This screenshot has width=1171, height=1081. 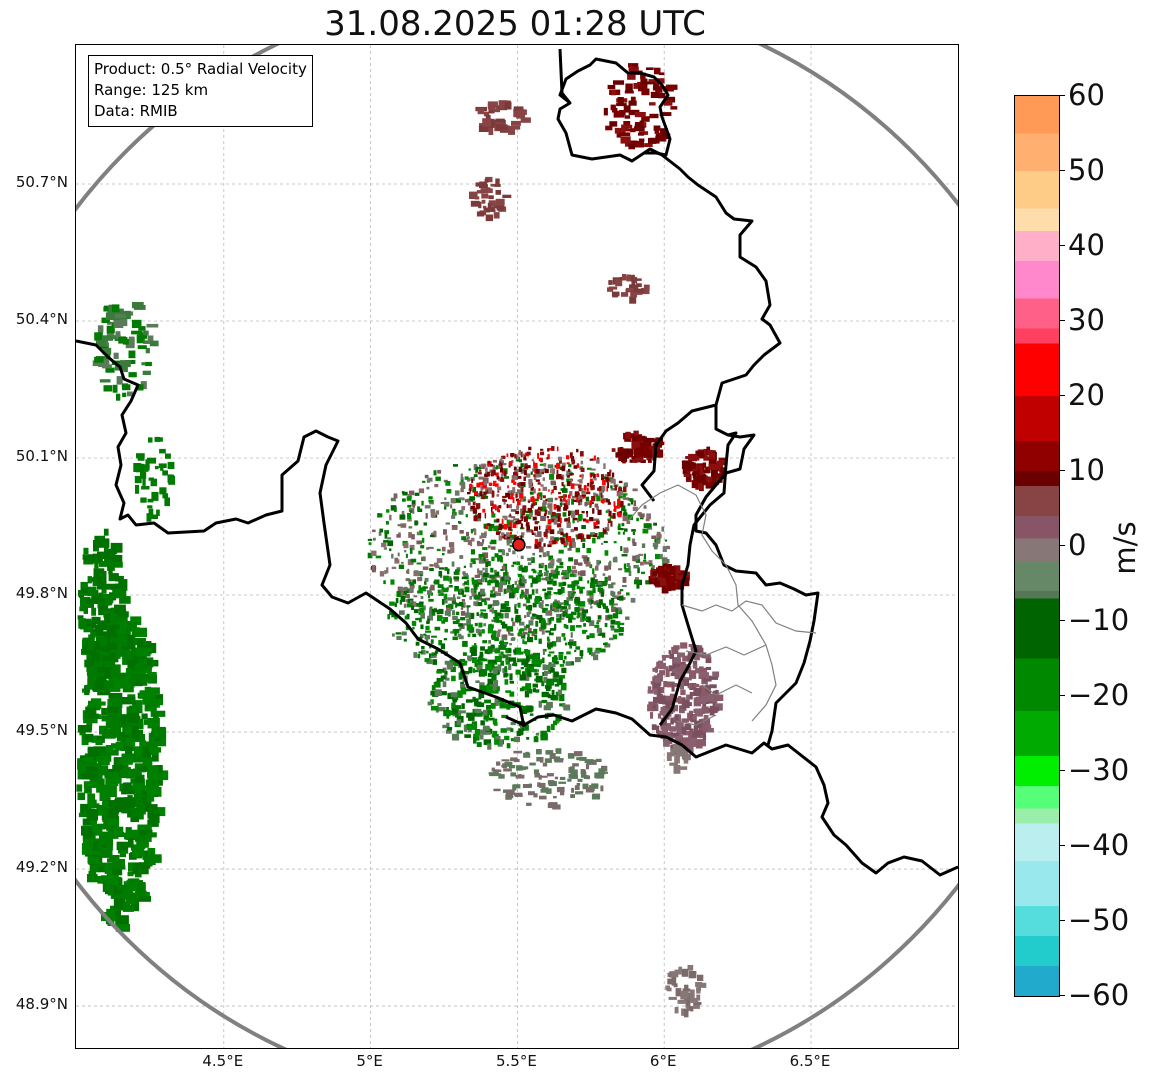 I want to click on radar-site-marker, so click(x=519, y=545).